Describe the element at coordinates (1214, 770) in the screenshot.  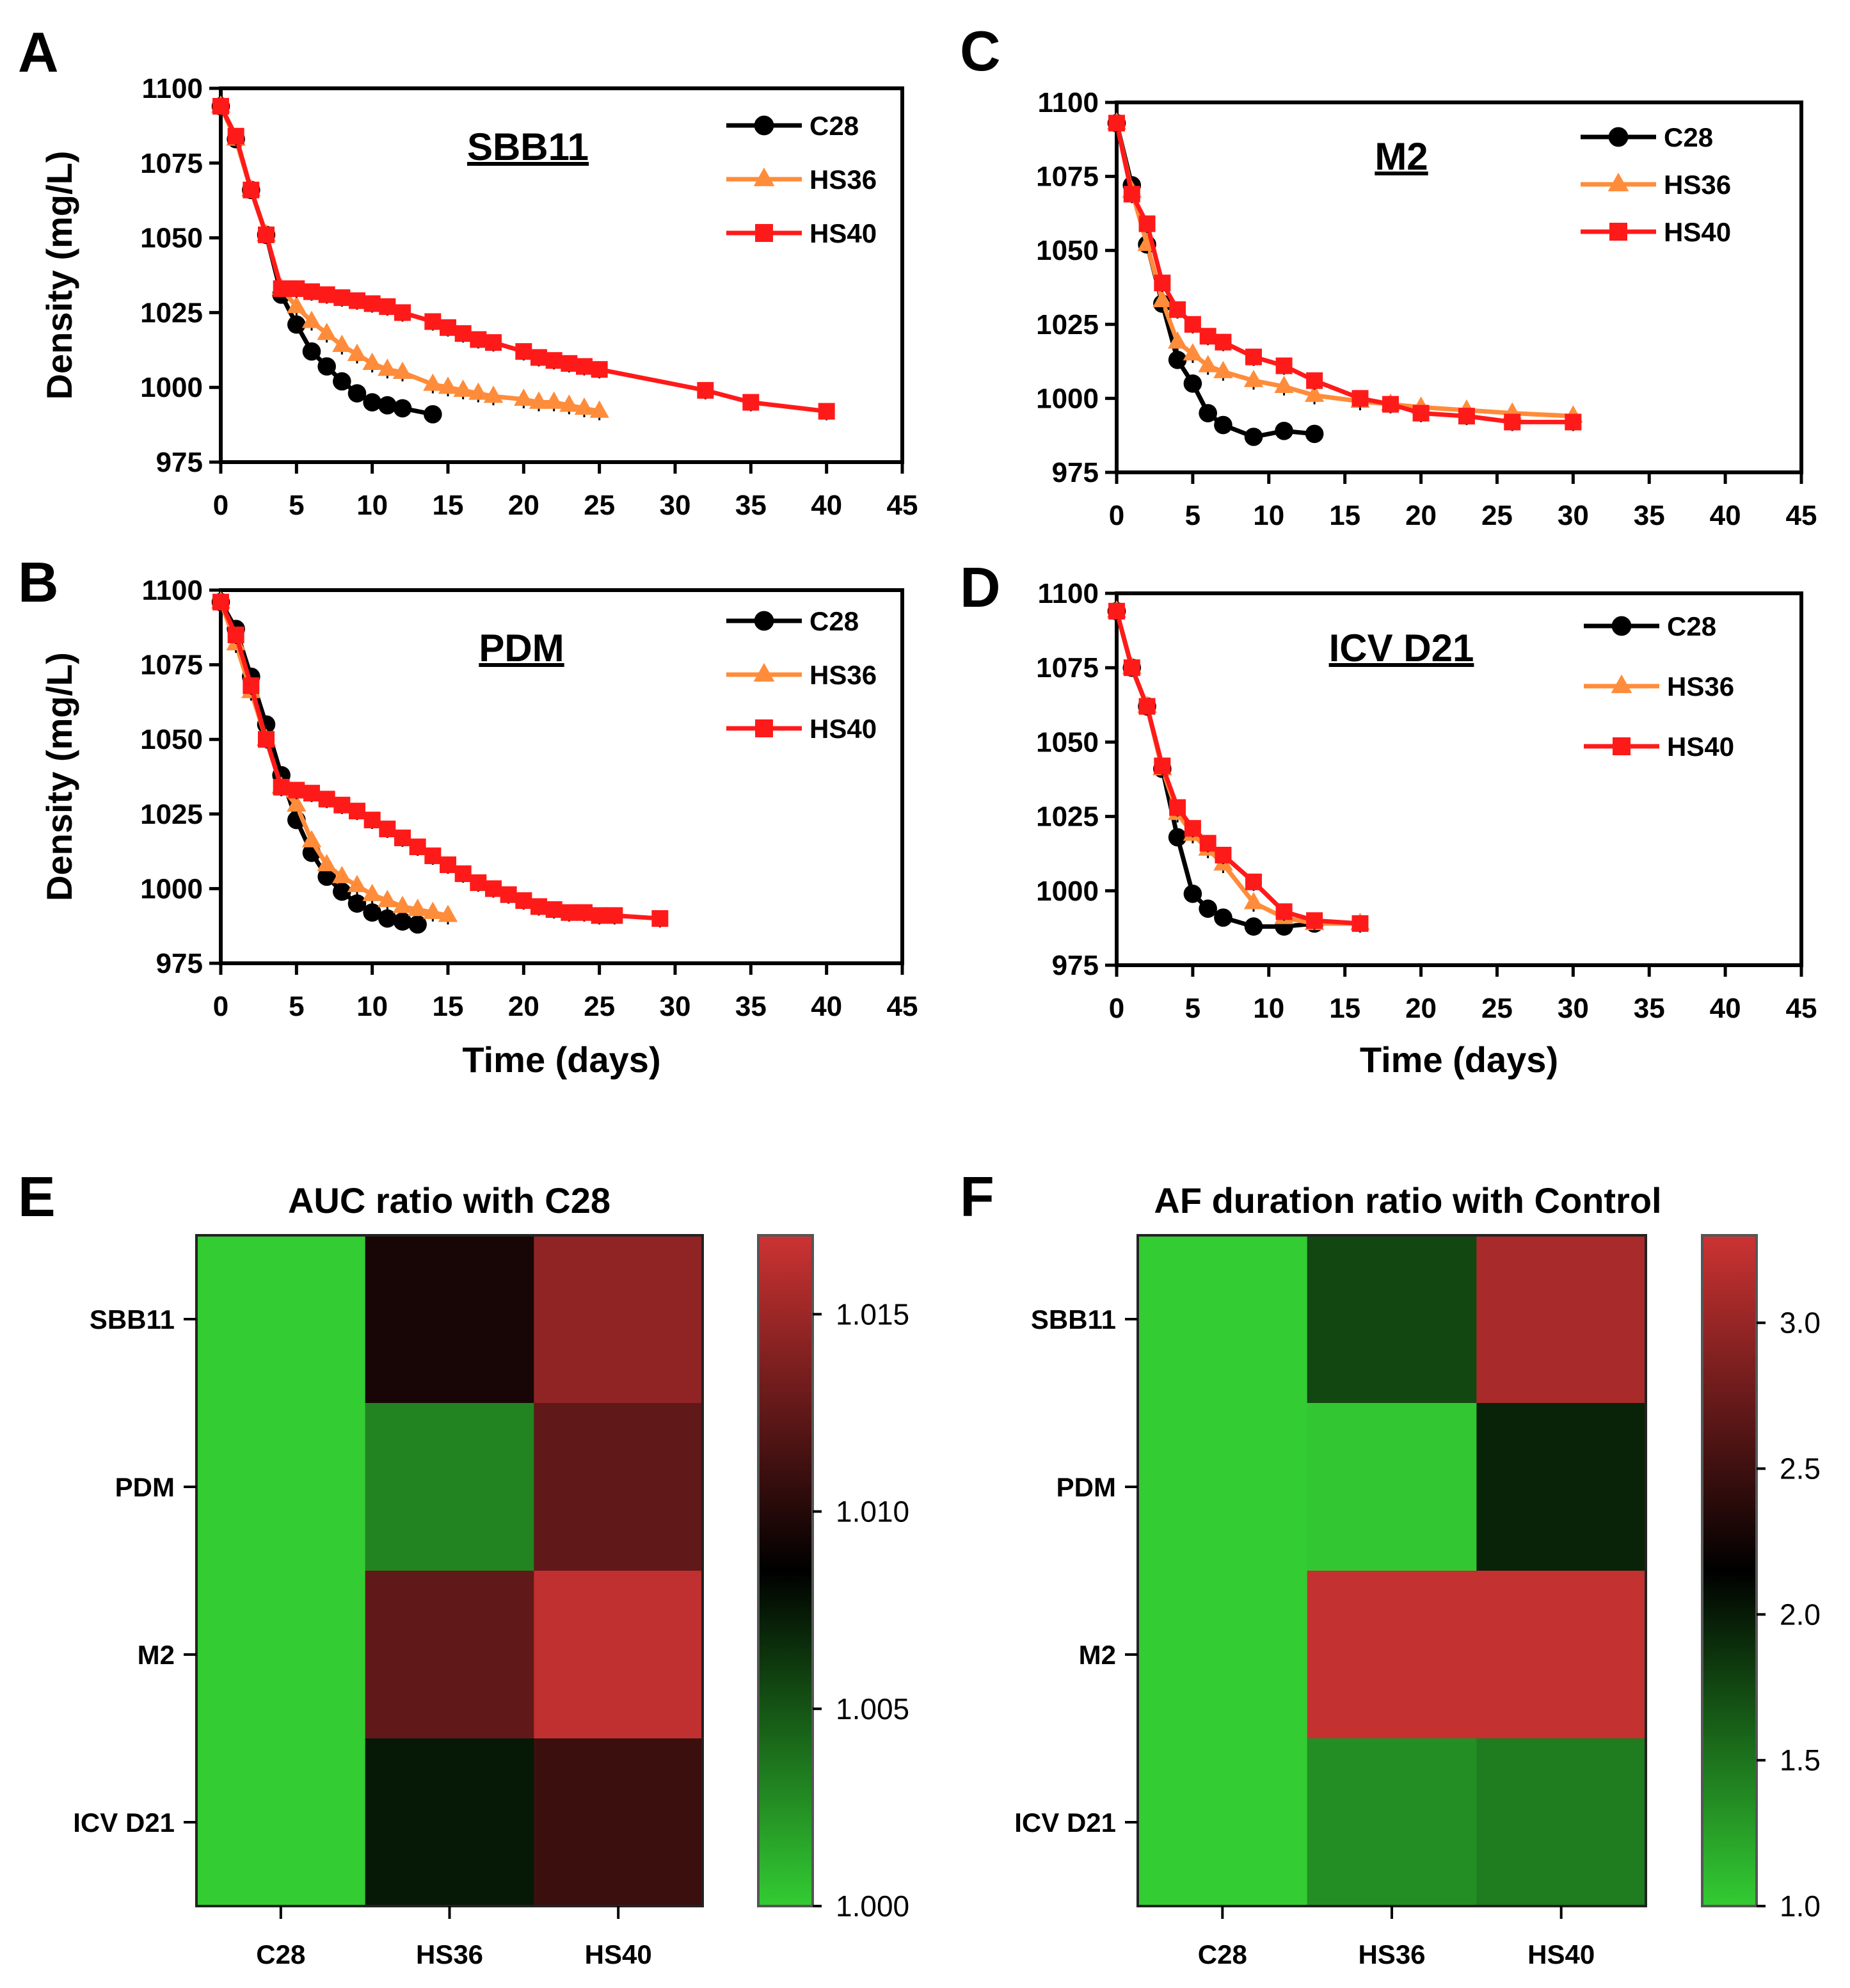
I see `series-line-c28` at that location.